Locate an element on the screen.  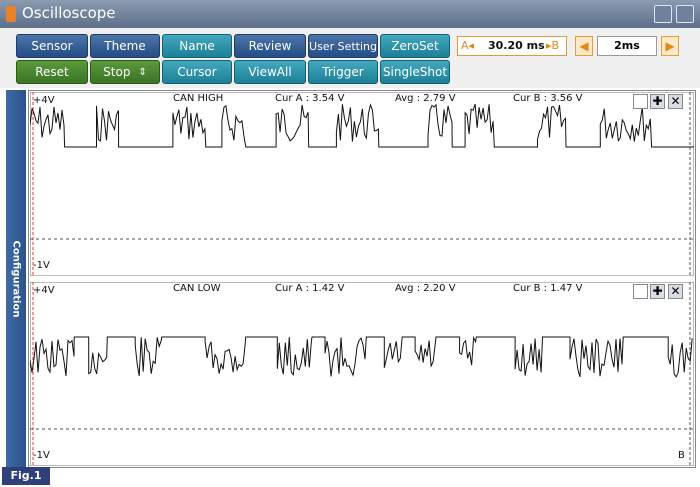
zeroset-button: ZeroSet is located at coordinates (415, 46).